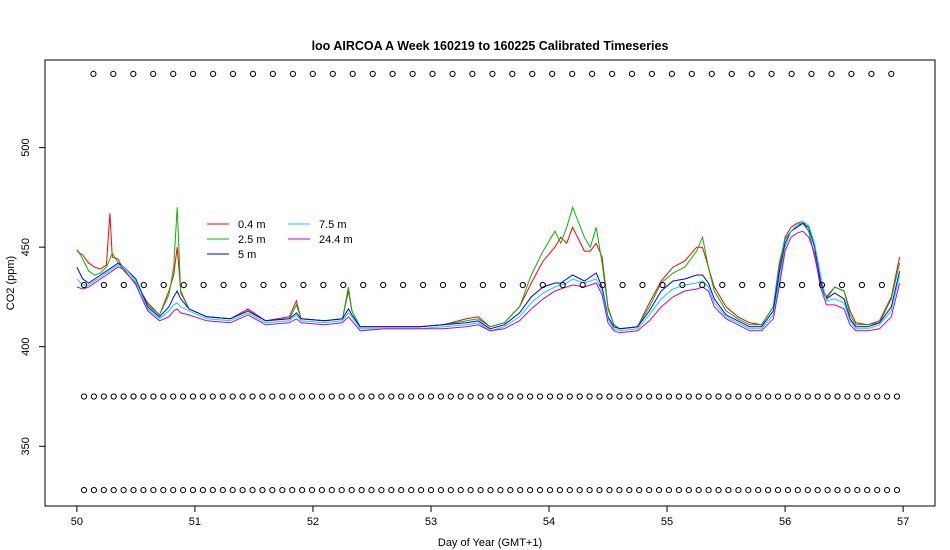  What do you see at coordinates (336, 240) in the screenshot?
I see `legend-label-5: 24.4 m` at bounding box center [336, 240].